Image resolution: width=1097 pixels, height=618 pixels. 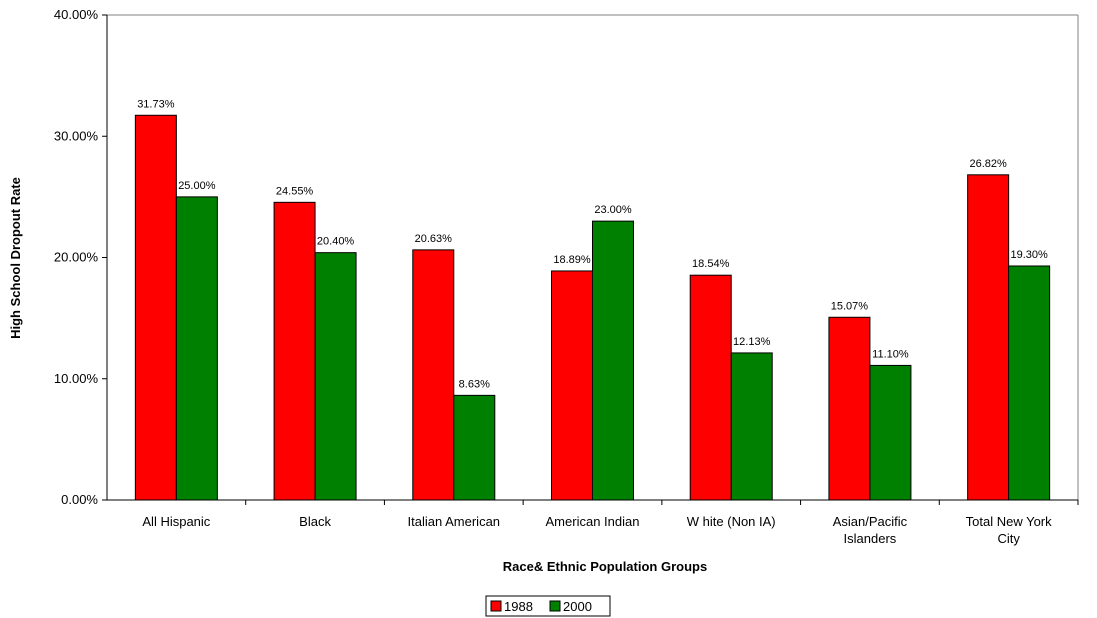 What do you see at coordinates (850, 306) in the screenshot?
I see `data-label: 15.07%` at bounding box center [850, 306].